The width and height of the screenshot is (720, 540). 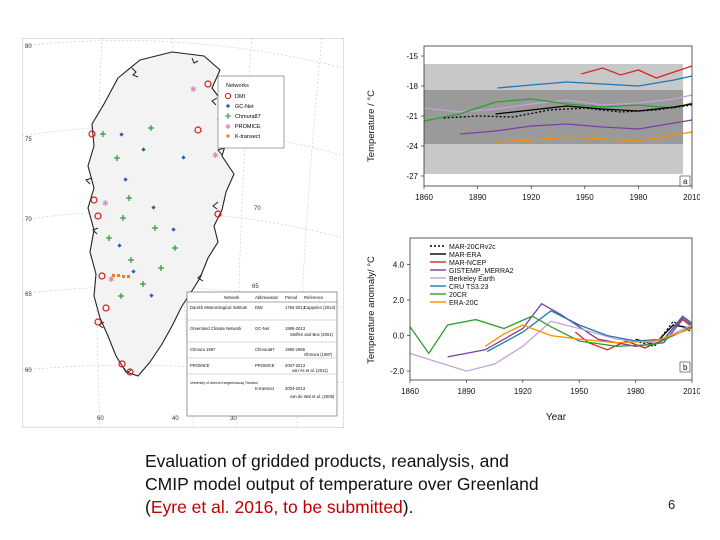 I want to click on inner-lat-label-70: 70, so click(x=257, y=209).